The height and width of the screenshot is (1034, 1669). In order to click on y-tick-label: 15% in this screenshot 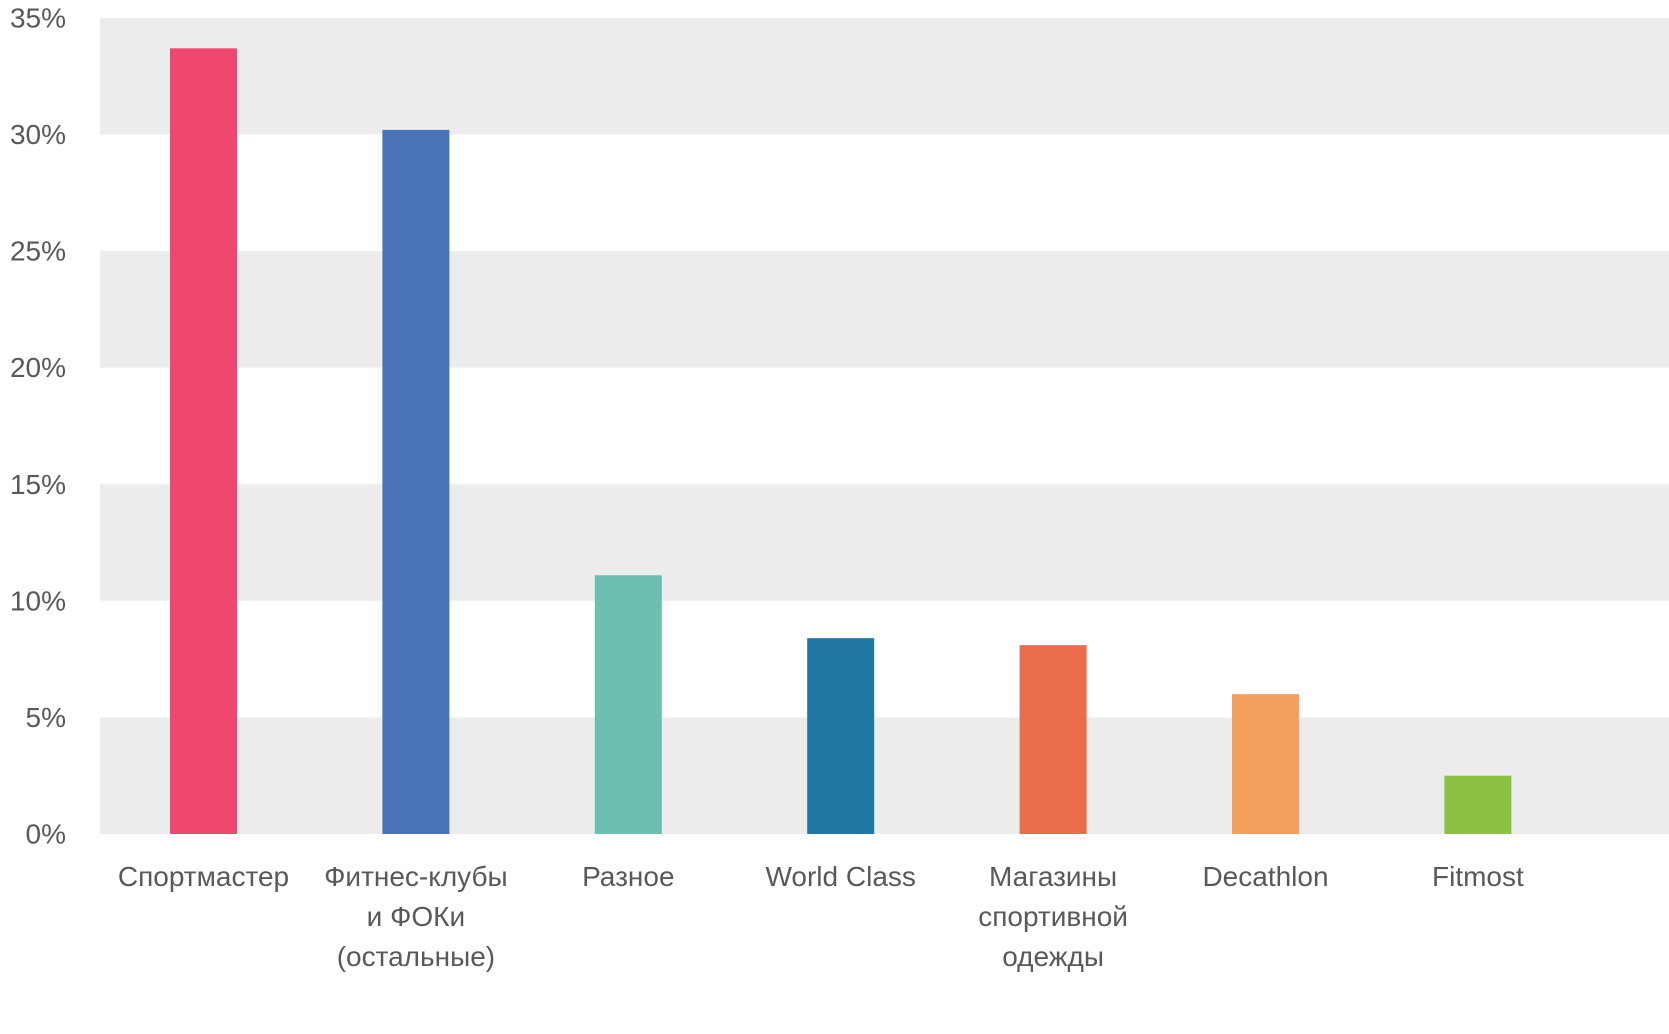, I will do `click(38, 484)`.